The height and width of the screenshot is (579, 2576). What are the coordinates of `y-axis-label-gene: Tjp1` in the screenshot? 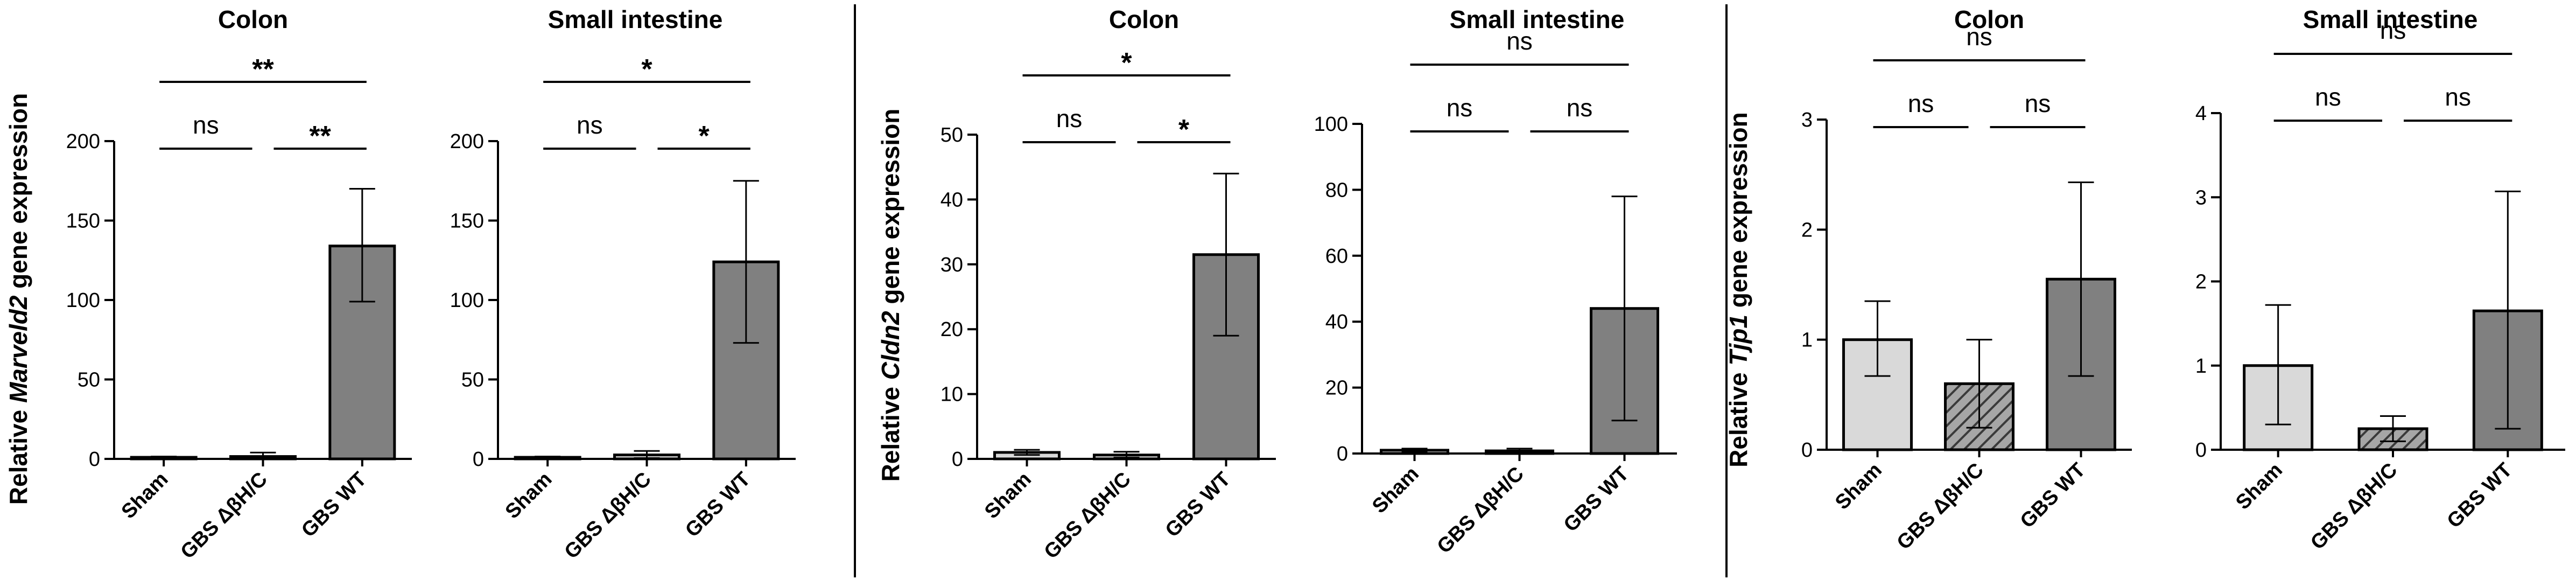 It's located at (1738, 340).